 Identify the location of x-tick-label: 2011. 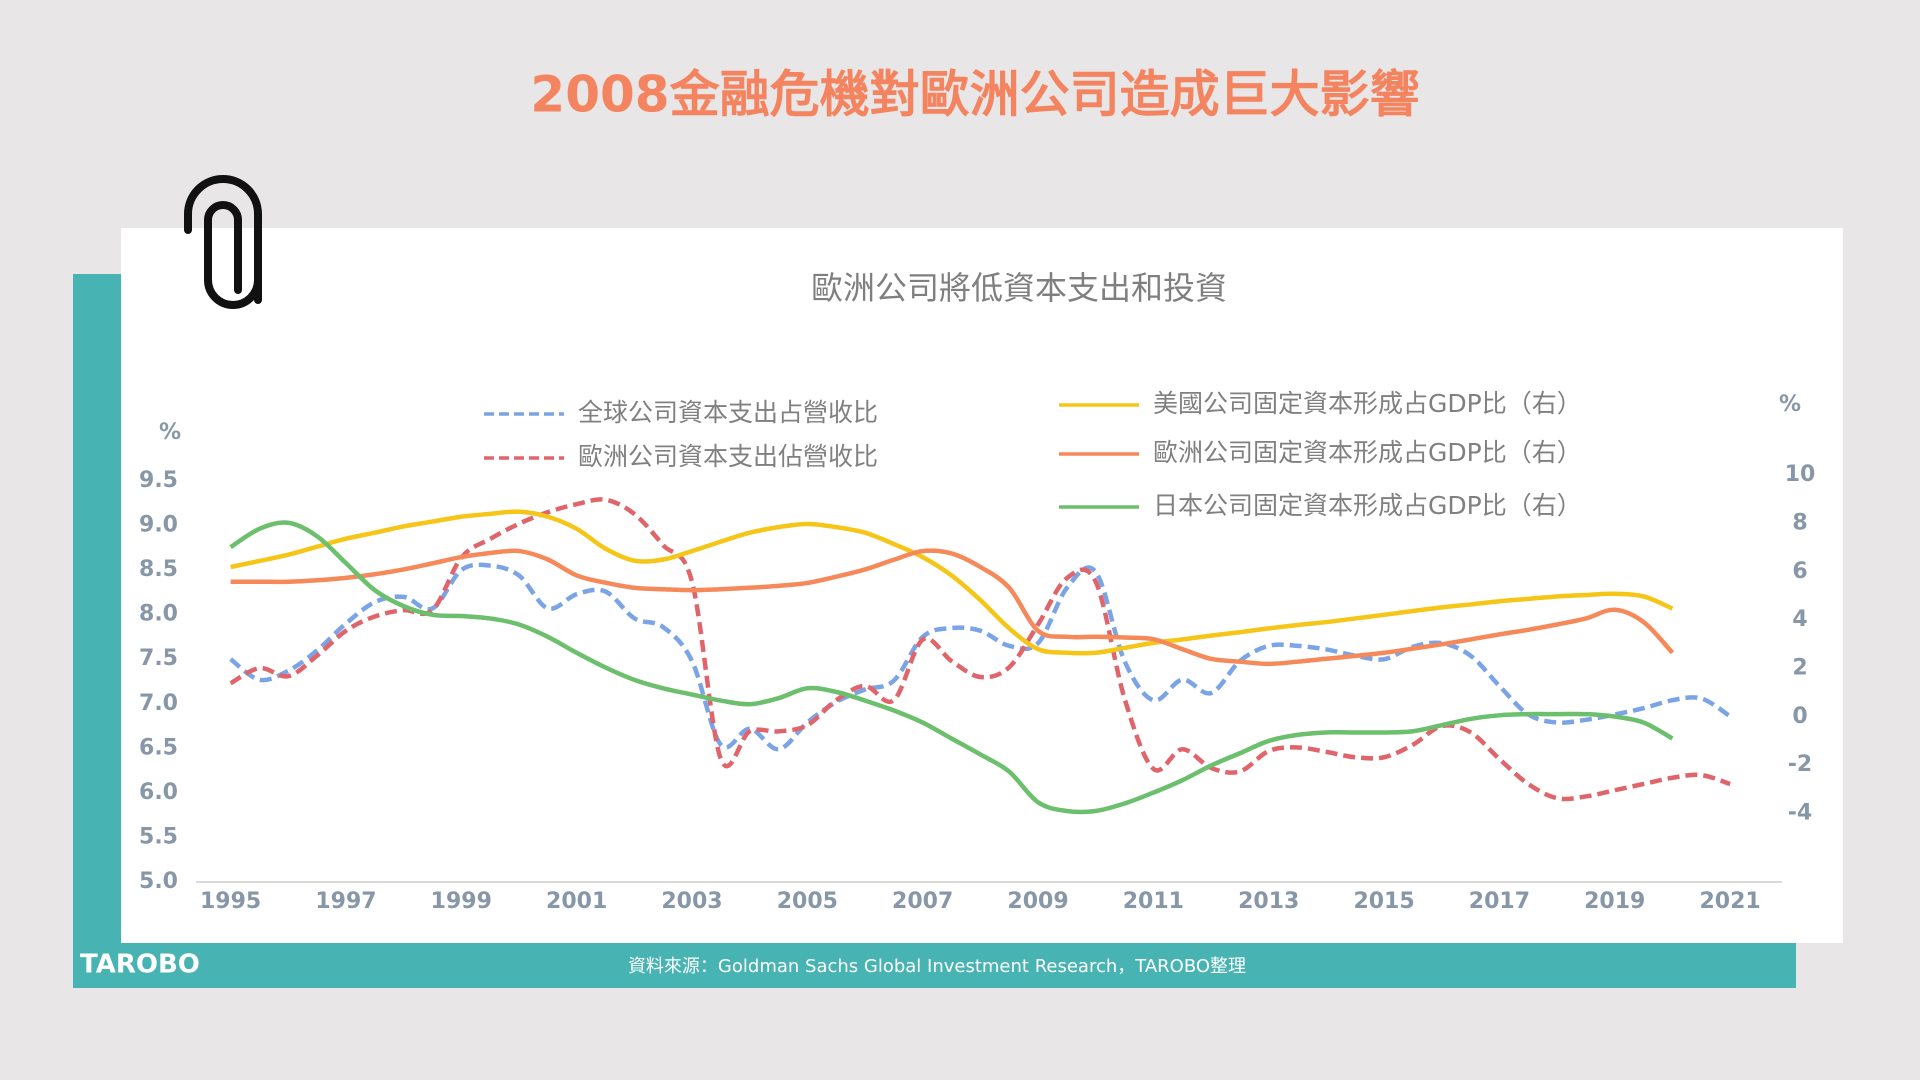
(1153, 901).